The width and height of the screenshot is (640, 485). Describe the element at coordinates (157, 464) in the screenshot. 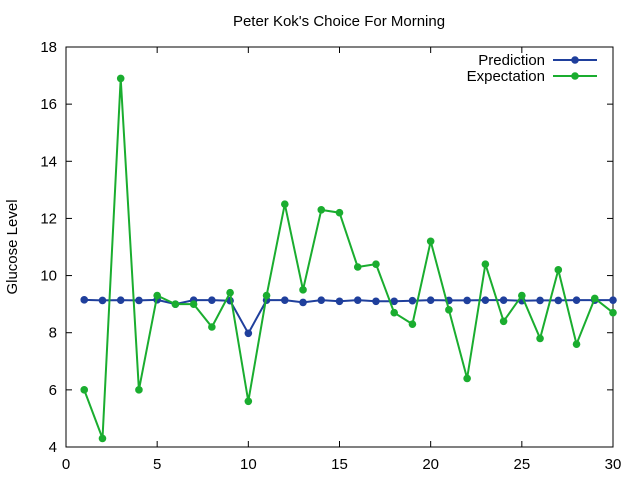

I see `x-tick-label: 5` at that location.